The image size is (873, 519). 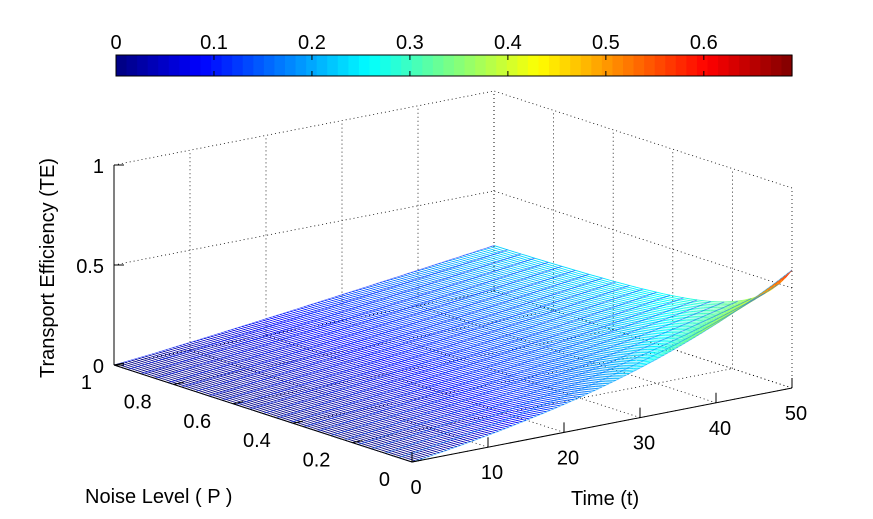 What do you see at coordinates (568, 458) in the screenshot?
I see `x-tick-label: 20` at bounding box center [568, 458].